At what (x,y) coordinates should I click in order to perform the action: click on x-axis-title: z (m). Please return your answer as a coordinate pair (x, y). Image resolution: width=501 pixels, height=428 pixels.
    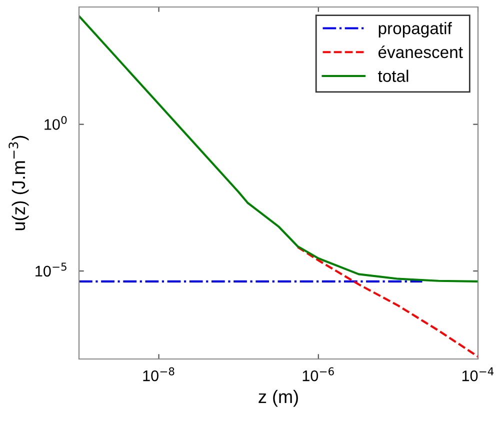
    Looking at the image, I should click on (278, 398).